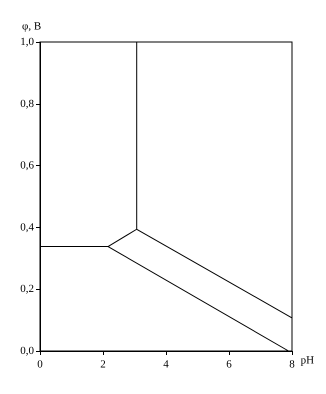 The height and width of the screenshot is (394, 326). What do you see at coordinates (40, 364) in the screenshot?
I see `x-tick-label: 0` at bounding box center [40, 364].